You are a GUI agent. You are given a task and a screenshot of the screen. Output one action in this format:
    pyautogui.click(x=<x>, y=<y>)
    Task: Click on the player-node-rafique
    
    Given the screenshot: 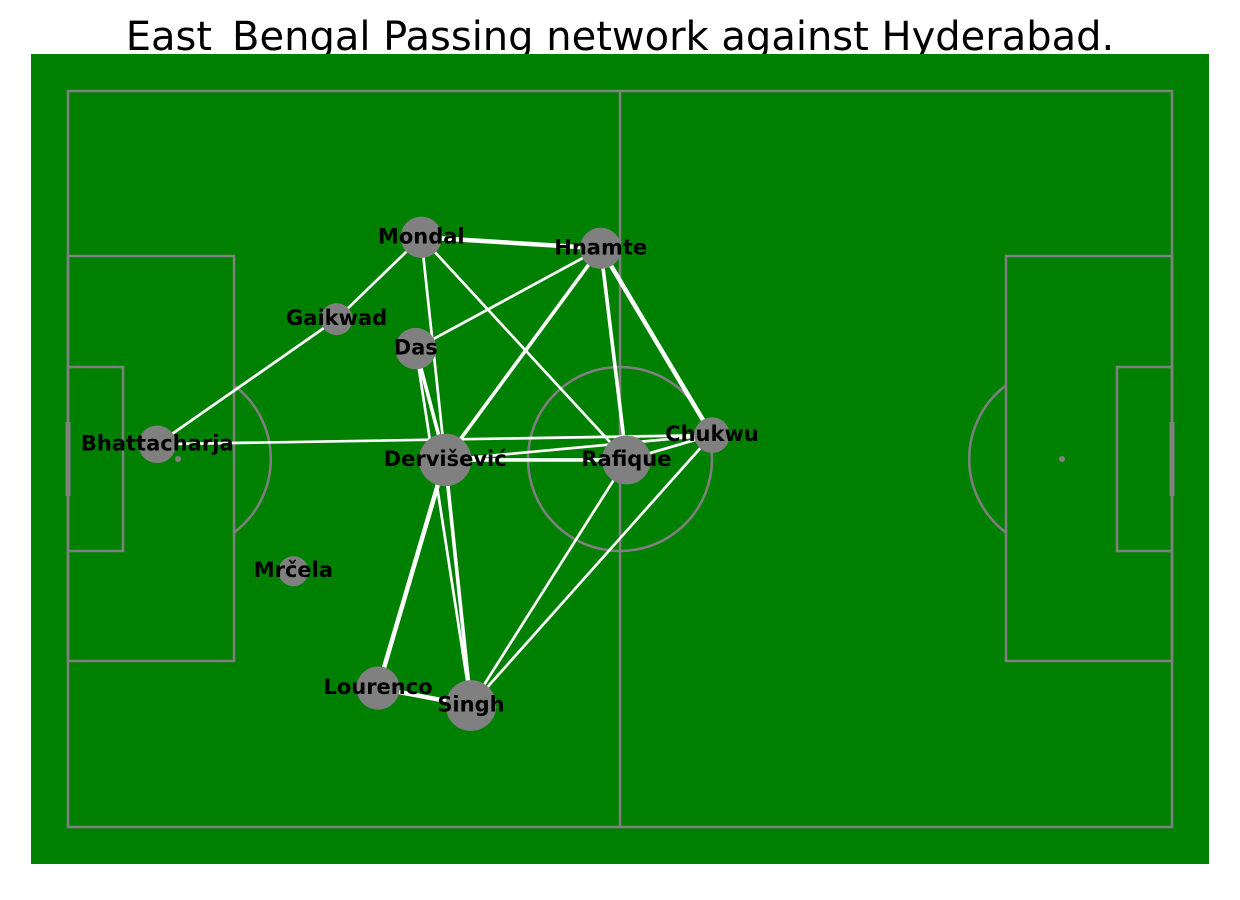 What is the action you would take?
    pyautogui.click(x=626, y=460)
    